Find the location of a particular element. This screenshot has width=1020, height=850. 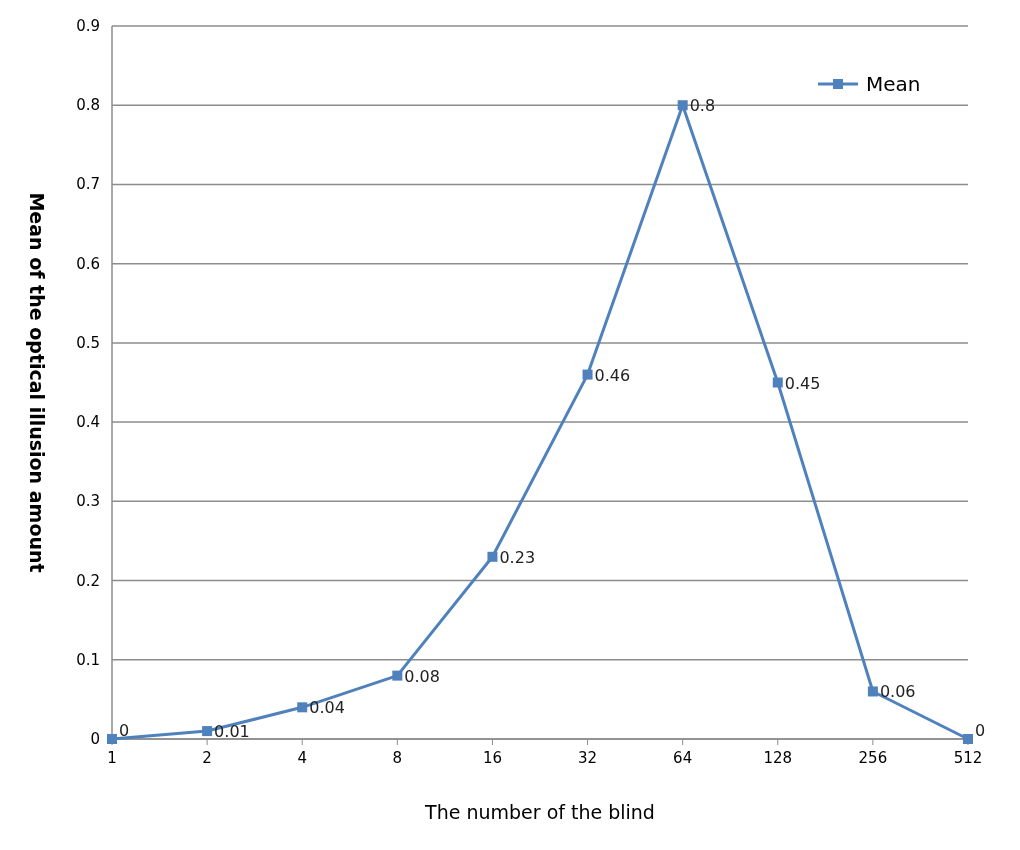

x-tick-label: 16 is located at coordinates (492, 758).